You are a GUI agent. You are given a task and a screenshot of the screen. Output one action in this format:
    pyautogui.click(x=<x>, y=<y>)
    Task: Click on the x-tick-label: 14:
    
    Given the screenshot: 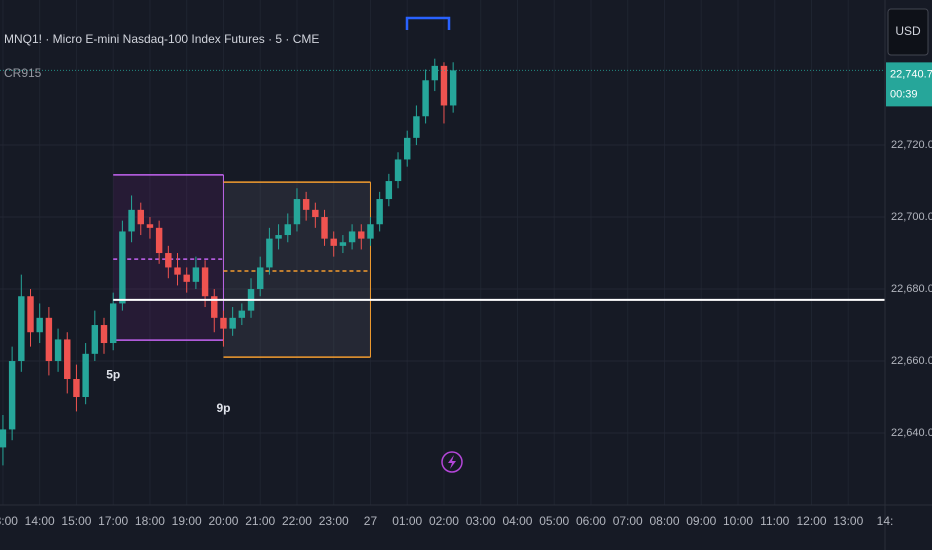 What is the action you would take?
    pyautogui.click(x=885, y=521)
    